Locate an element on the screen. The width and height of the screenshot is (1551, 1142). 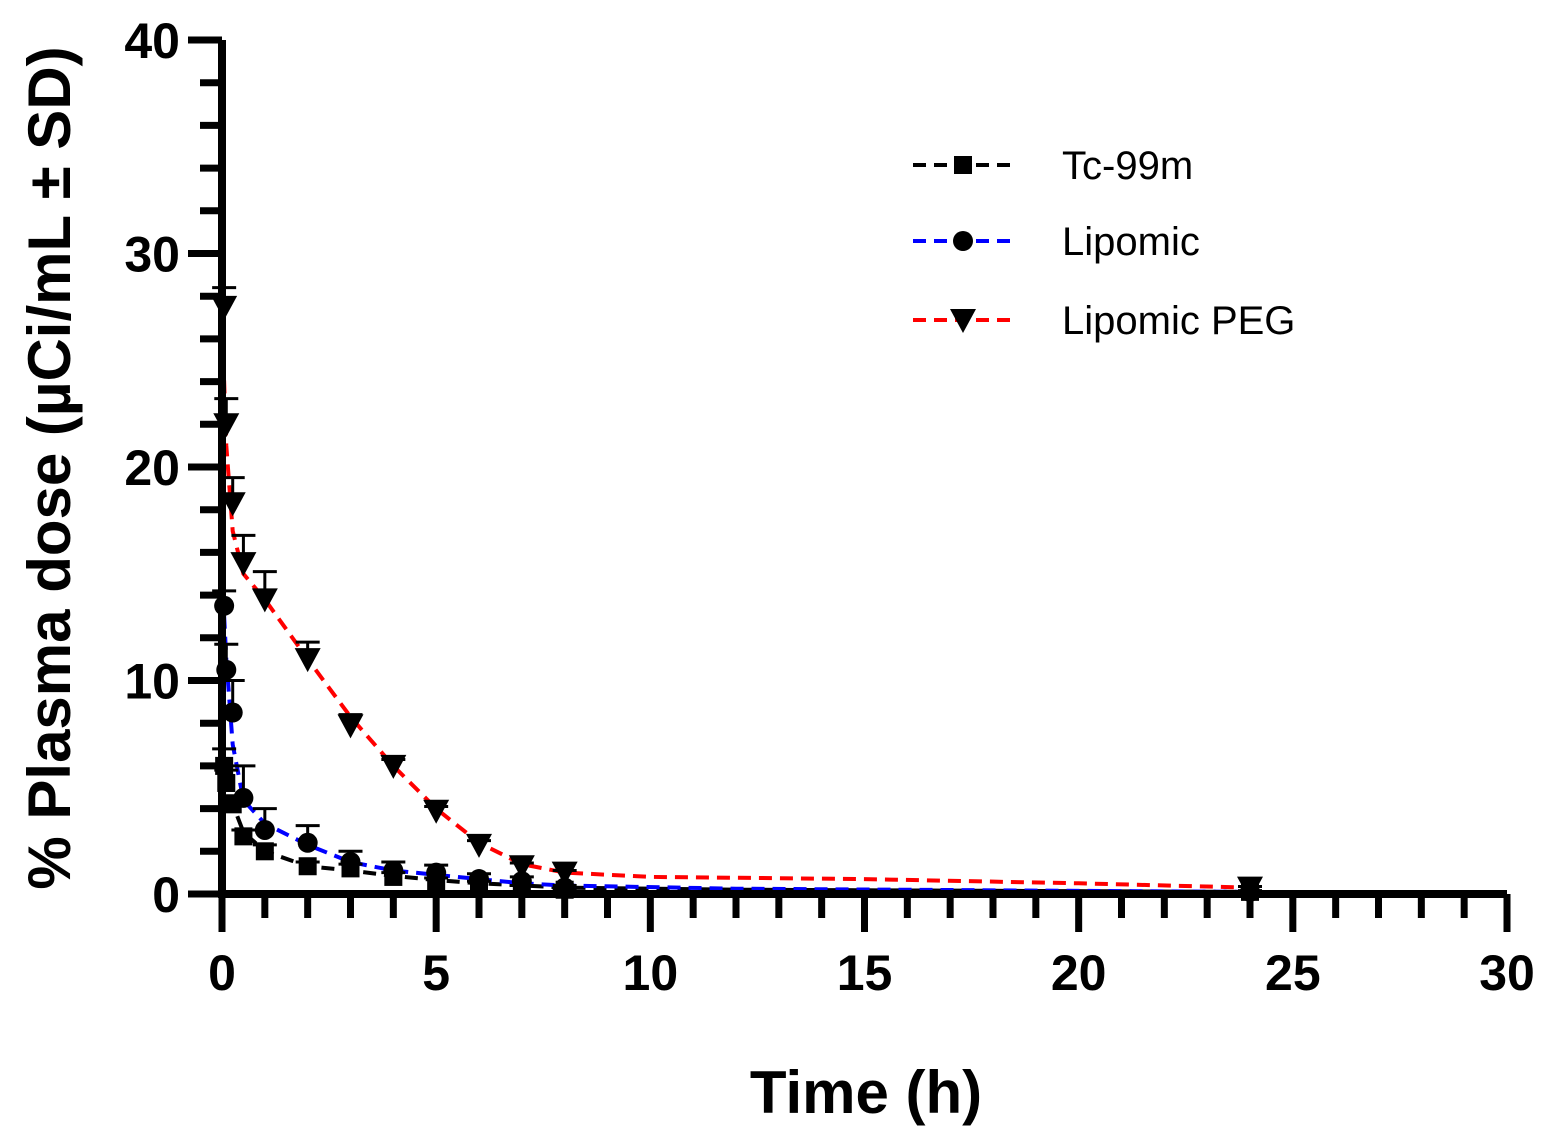
y-tick-label: 30 is located at coordinates (152, 255).